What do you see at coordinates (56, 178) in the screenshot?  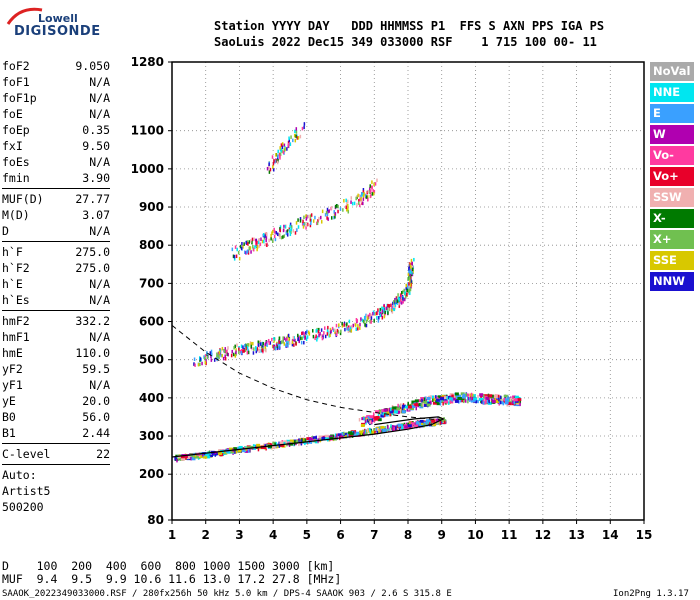 I see `param-row-fmin: fmin 3.90` at bounding box center [56, 178].